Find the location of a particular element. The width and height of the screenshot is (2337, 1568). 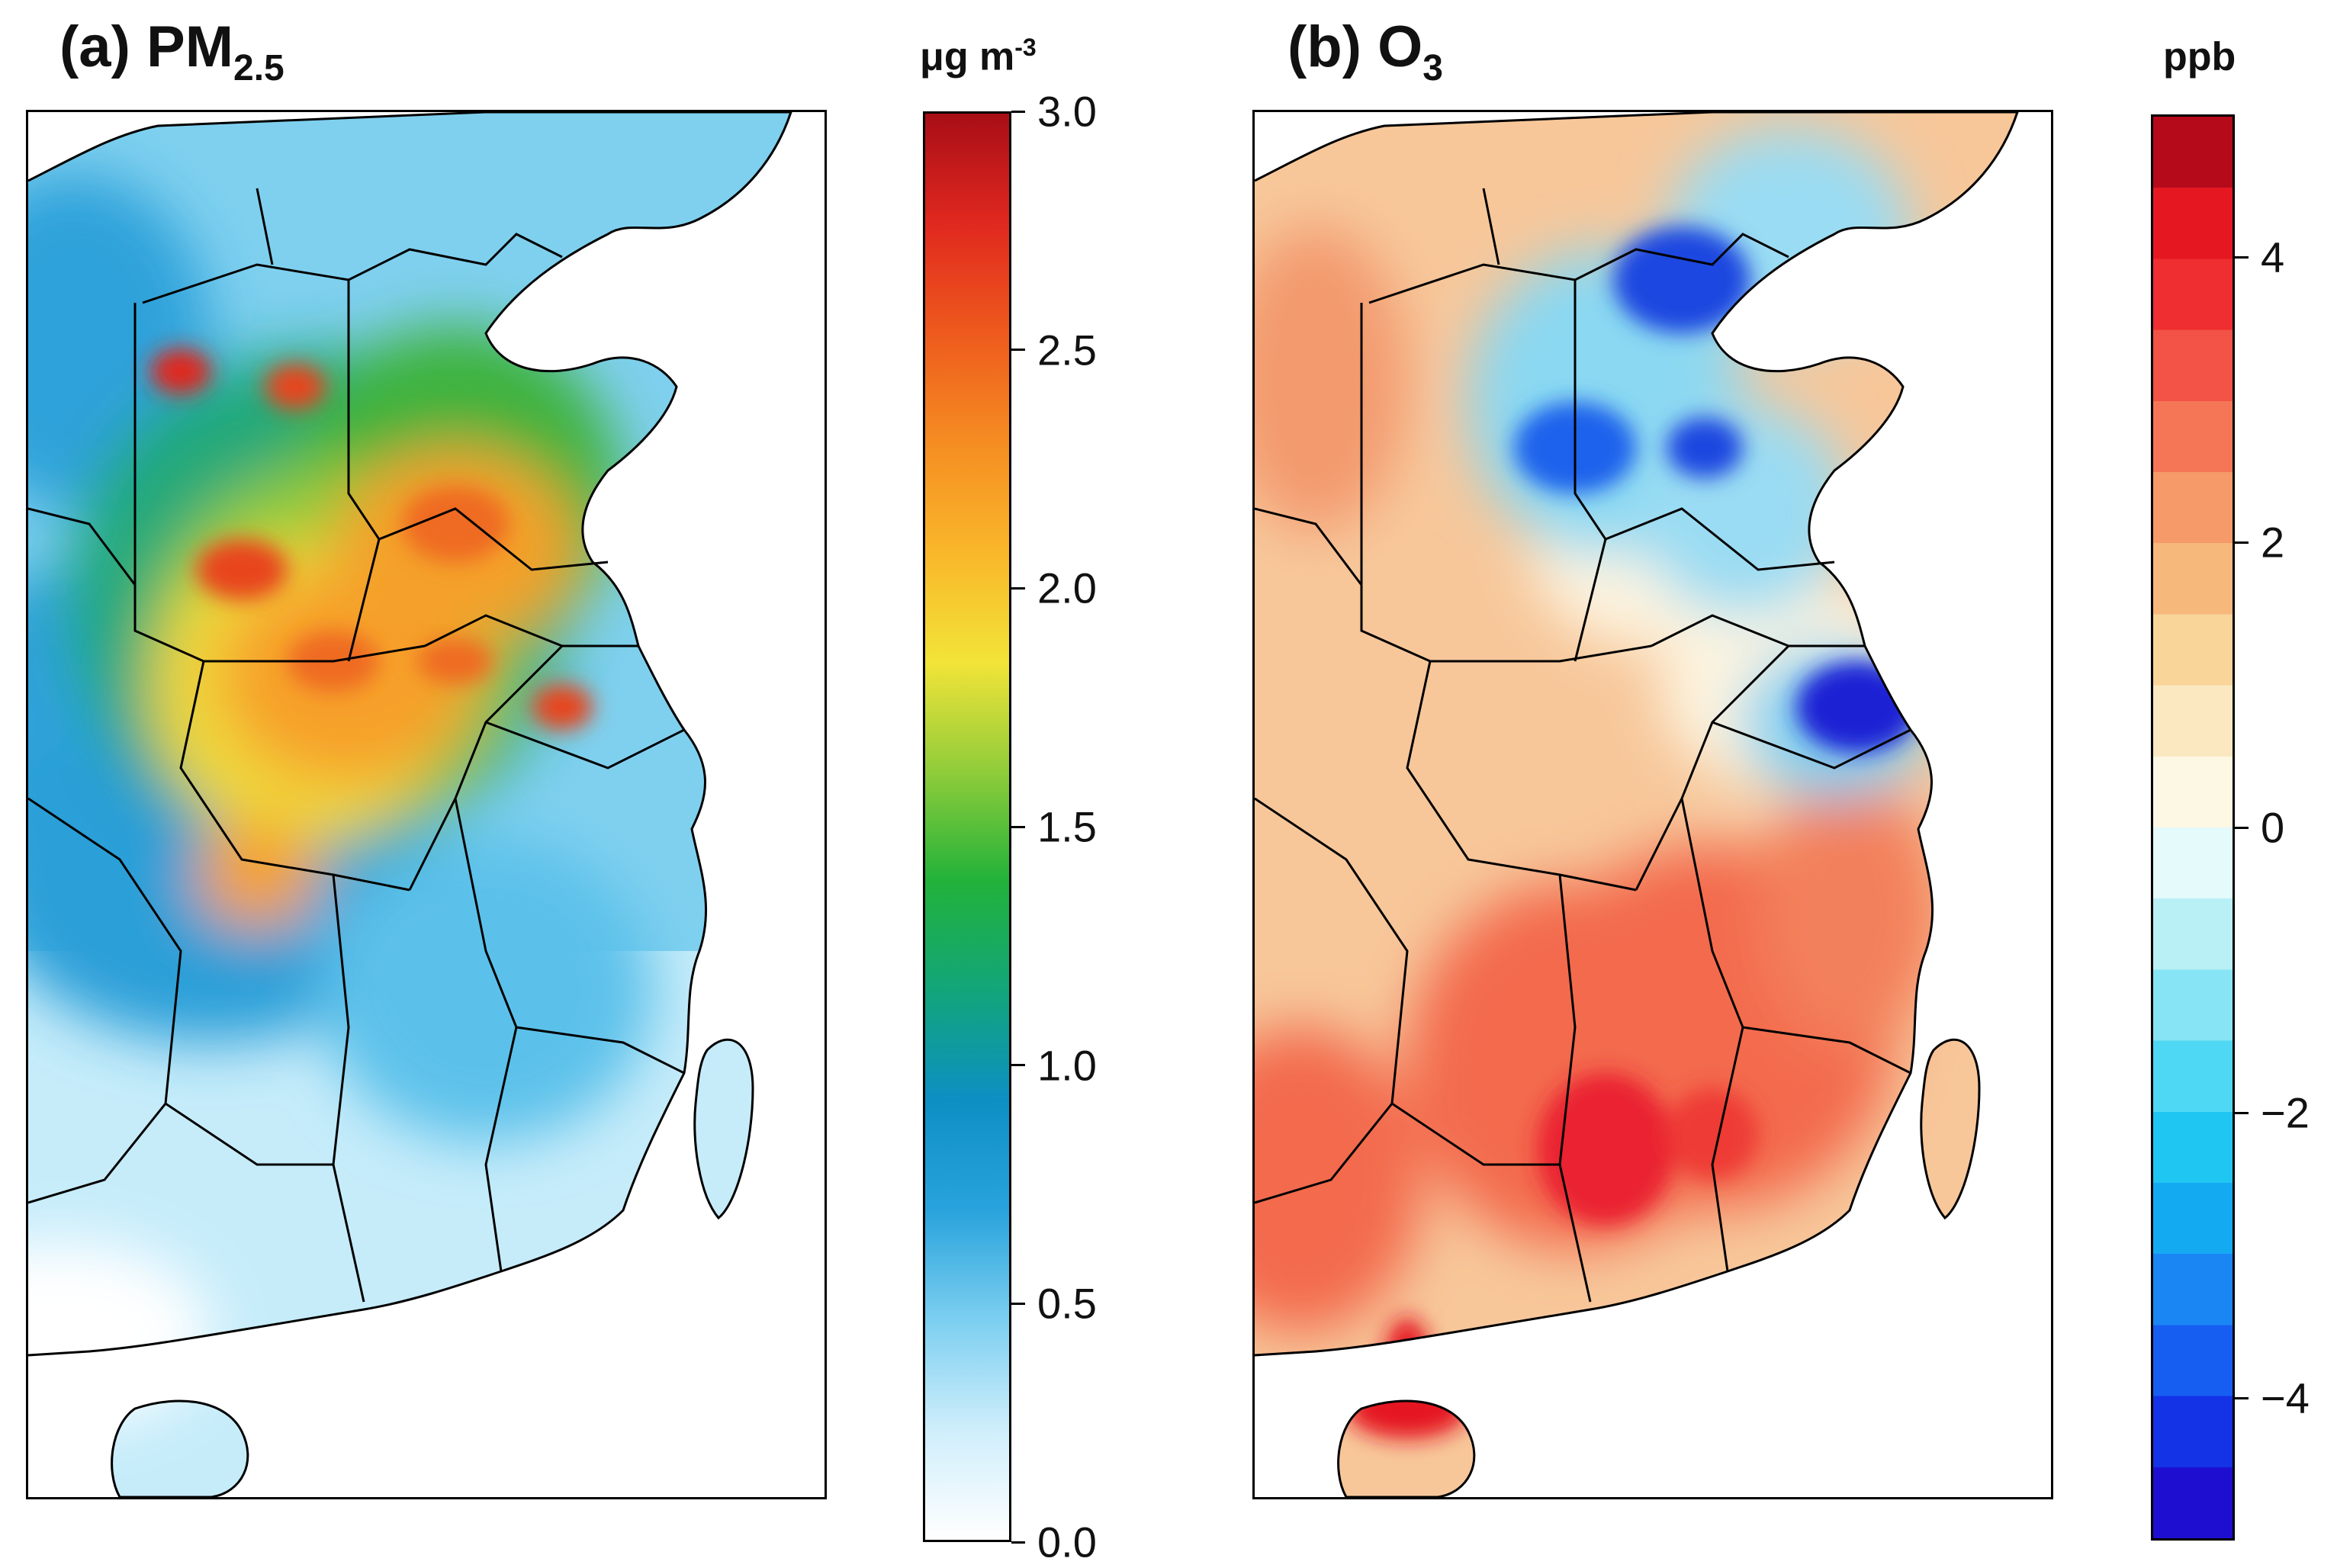

panel-b-title-prefix: (b) O is located at coordinates (1355, 46).